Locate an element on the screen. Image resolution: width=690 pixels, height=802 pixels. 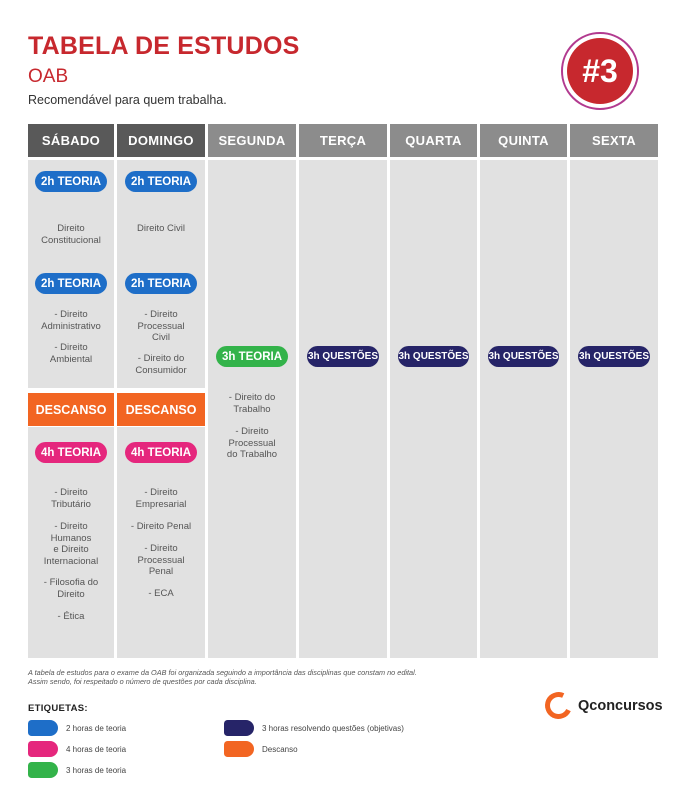
sunday-block3-subject-1: - Direito Empresarial is located at coordinates (161, 498).